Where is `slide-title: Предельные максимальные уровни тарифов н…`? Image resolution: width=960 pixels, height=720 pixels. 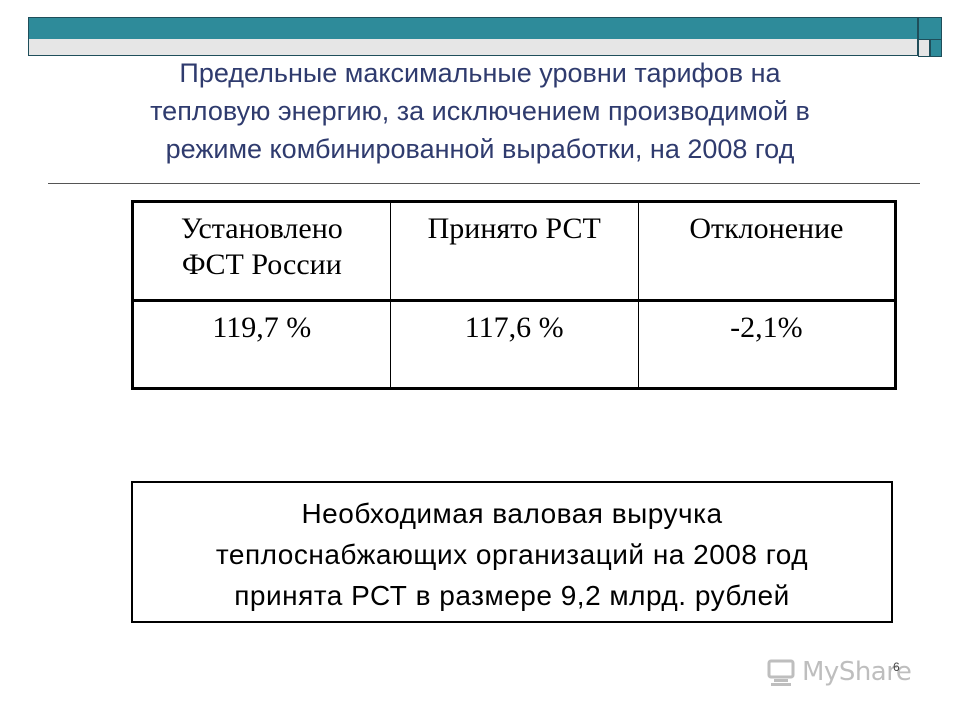 slide-title: Предельные максимальные уровни тарифов н… is located at coordinates (480, 111).